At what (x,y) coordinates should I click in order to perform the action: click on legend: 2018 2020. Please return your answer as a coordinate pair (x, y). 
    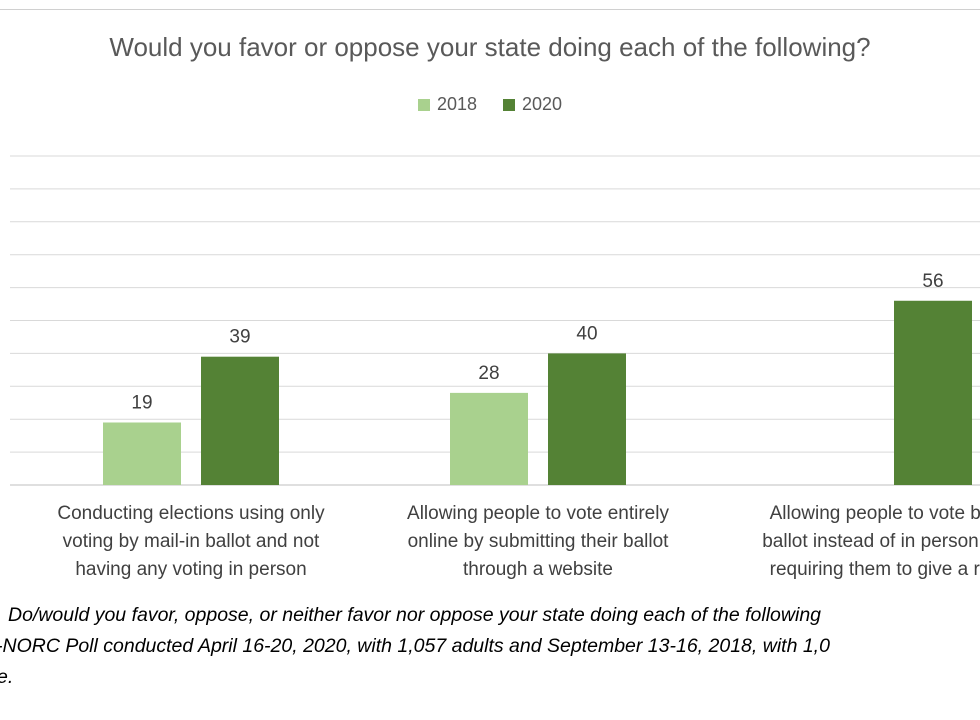
    Looking at the image, I should click on (490, 104).